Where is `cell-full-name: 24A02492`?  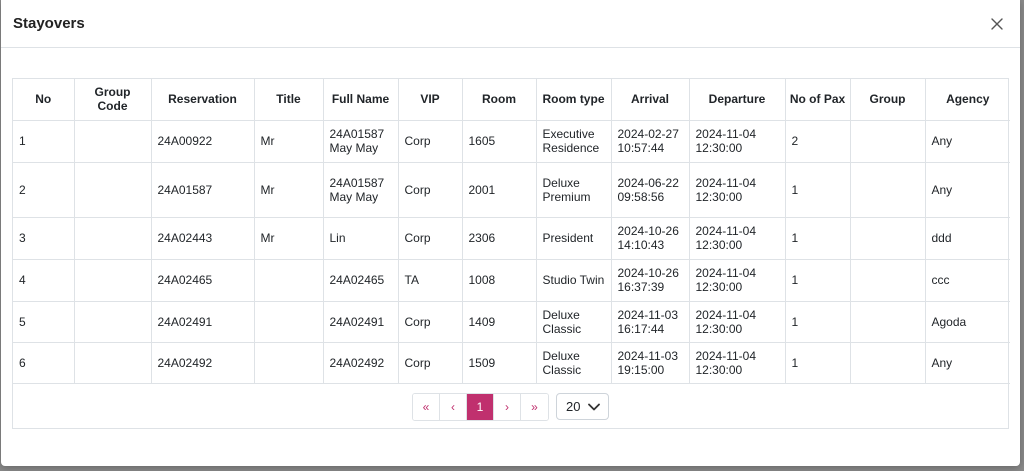 cell-full-name: 24A02492 is located at coordinates (361, 363).